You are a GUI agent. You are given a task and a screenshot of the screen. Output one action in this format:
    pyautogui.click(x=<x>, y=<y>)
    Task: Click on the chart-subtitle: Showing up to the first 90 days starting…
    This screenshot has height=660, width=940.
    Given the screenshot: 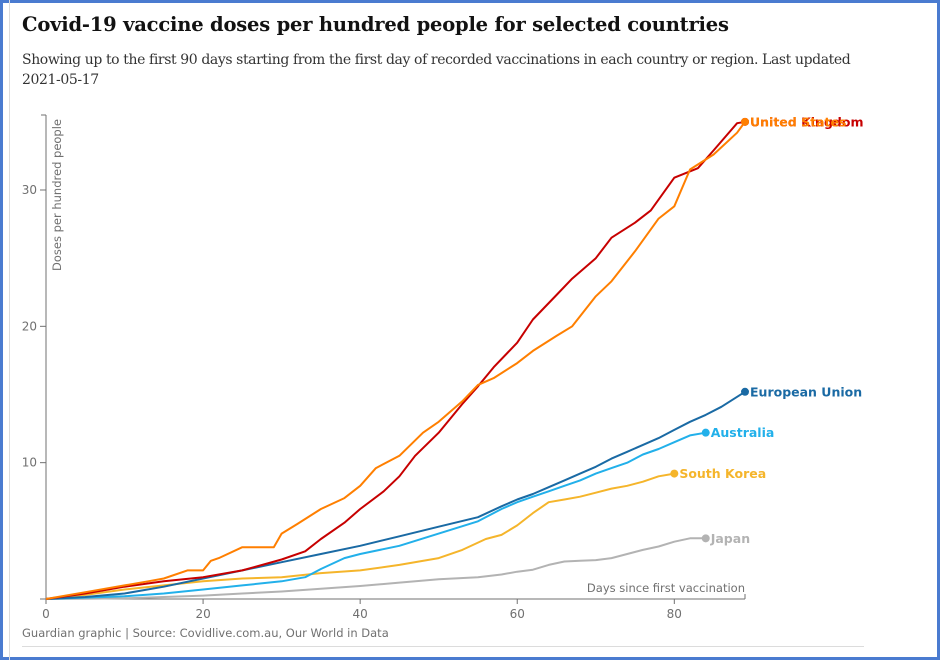 What is the action you would take?
    pyautogui.click(x=436, y=70)
    